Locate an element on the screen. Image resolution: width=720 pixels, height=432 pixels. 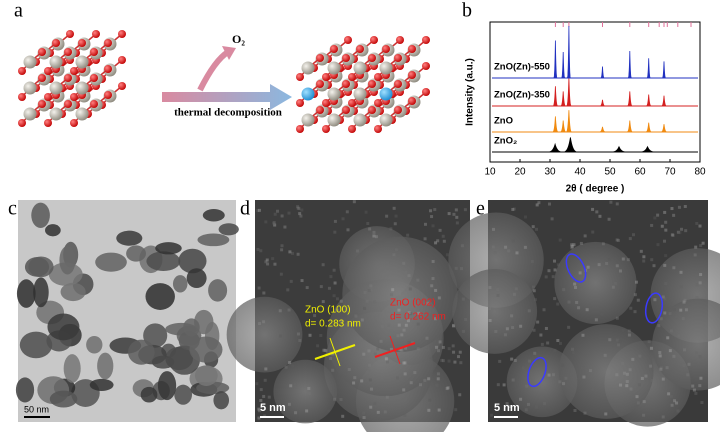
plot-frame is located at coordinates (595, 92).